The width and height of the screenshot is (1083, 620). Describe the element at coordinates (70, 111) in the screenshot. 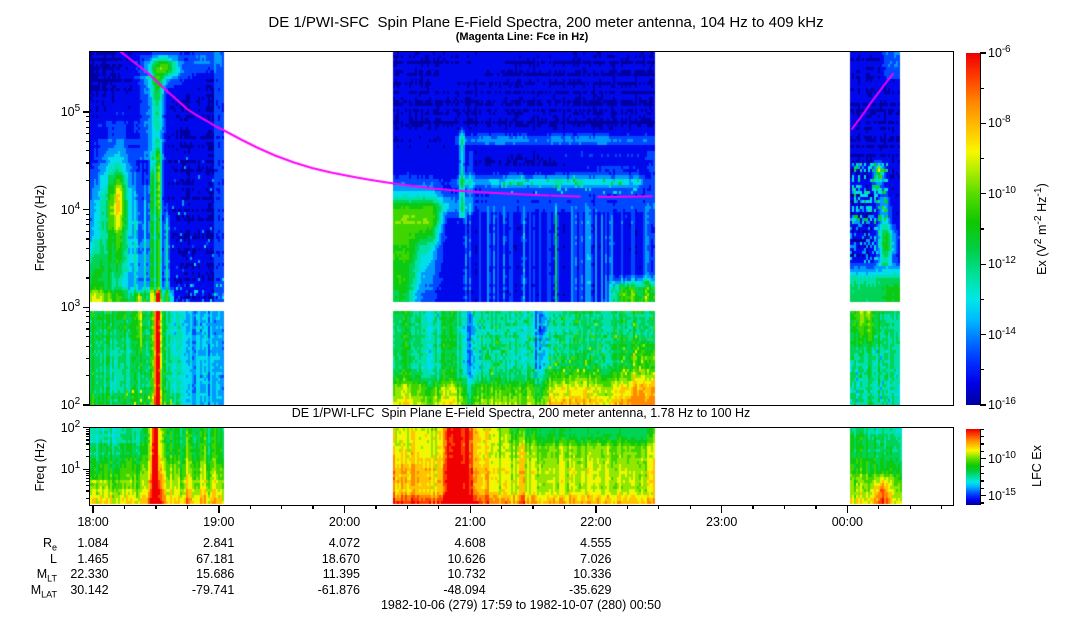

I see `sfc-y-tick-label: 105` at that location.